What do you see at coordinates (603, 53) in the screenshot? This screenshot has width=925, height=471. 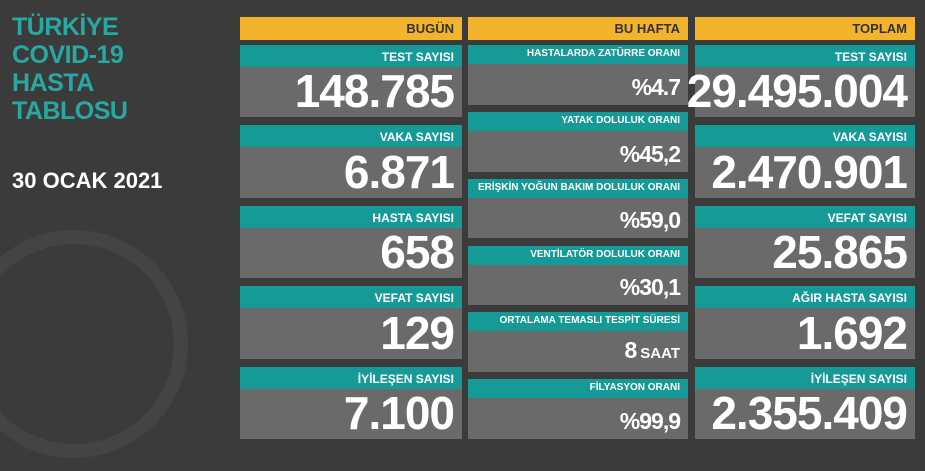 I see `card-label: HASTALARDA ZATÜRRE ORANI` at bounding box center [603, 53].